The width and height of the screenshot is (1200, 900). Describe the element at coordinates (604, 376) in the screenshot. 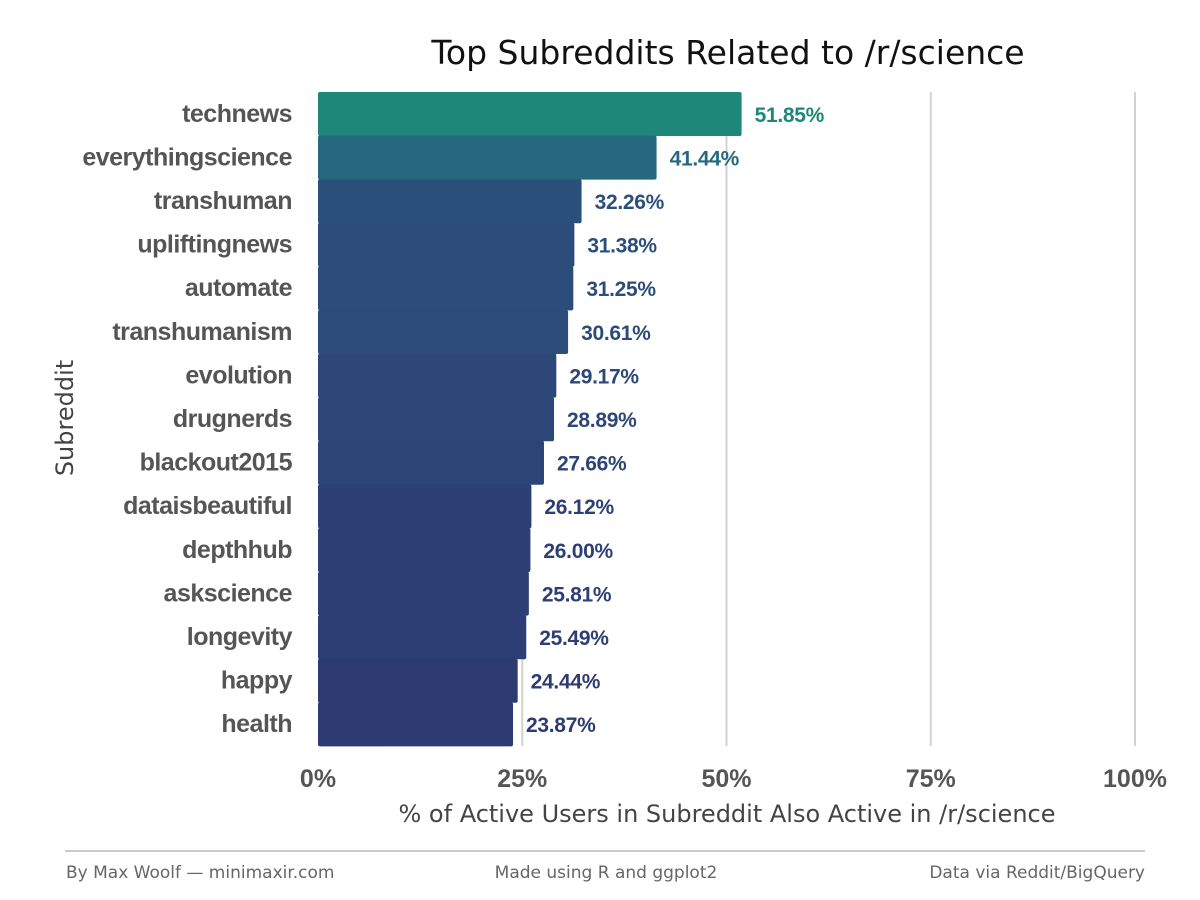

I see `data-label-evolution: 29.17%` at that location.